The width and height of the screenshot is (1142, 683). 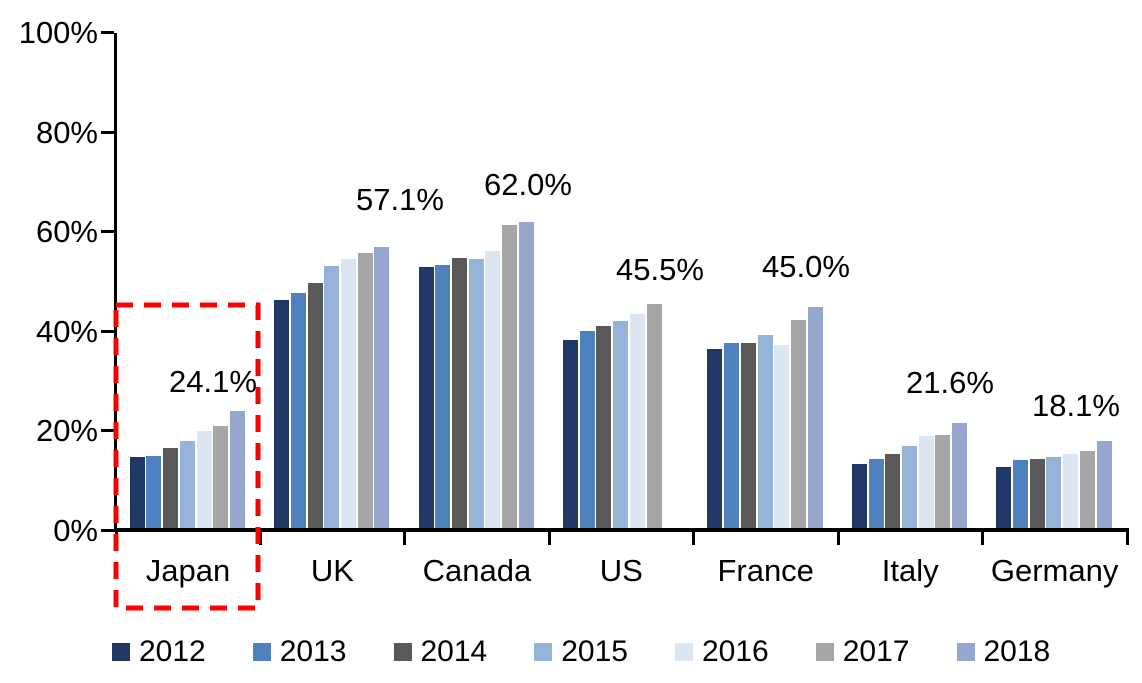 I want to click on bar-japan-2017, so click(x=221, y=478).